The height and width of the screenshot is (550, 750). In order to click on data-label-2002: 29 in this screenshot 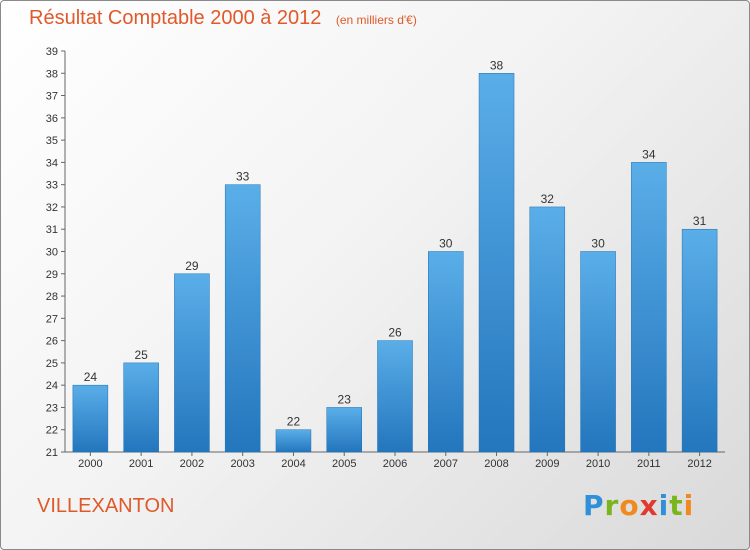, I will do `click(192, 266)`.